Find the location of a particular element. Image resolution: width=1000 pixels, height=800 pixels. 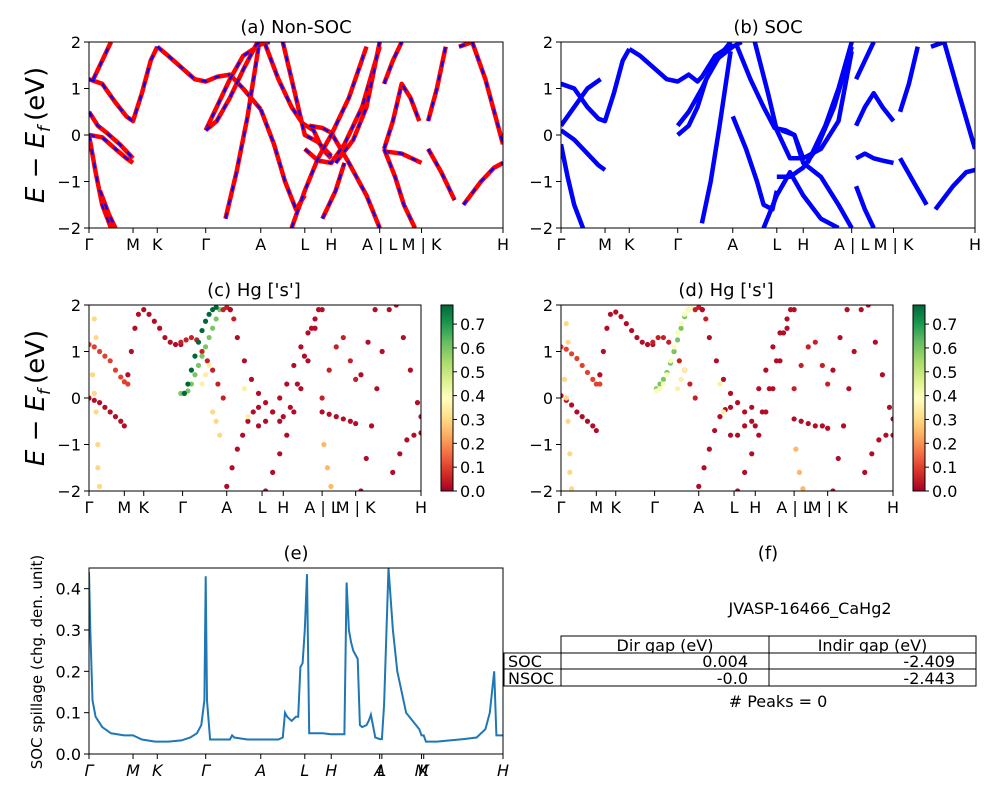

table-header-cell: Indir gap (eV) is located at coordinates (873, 645).